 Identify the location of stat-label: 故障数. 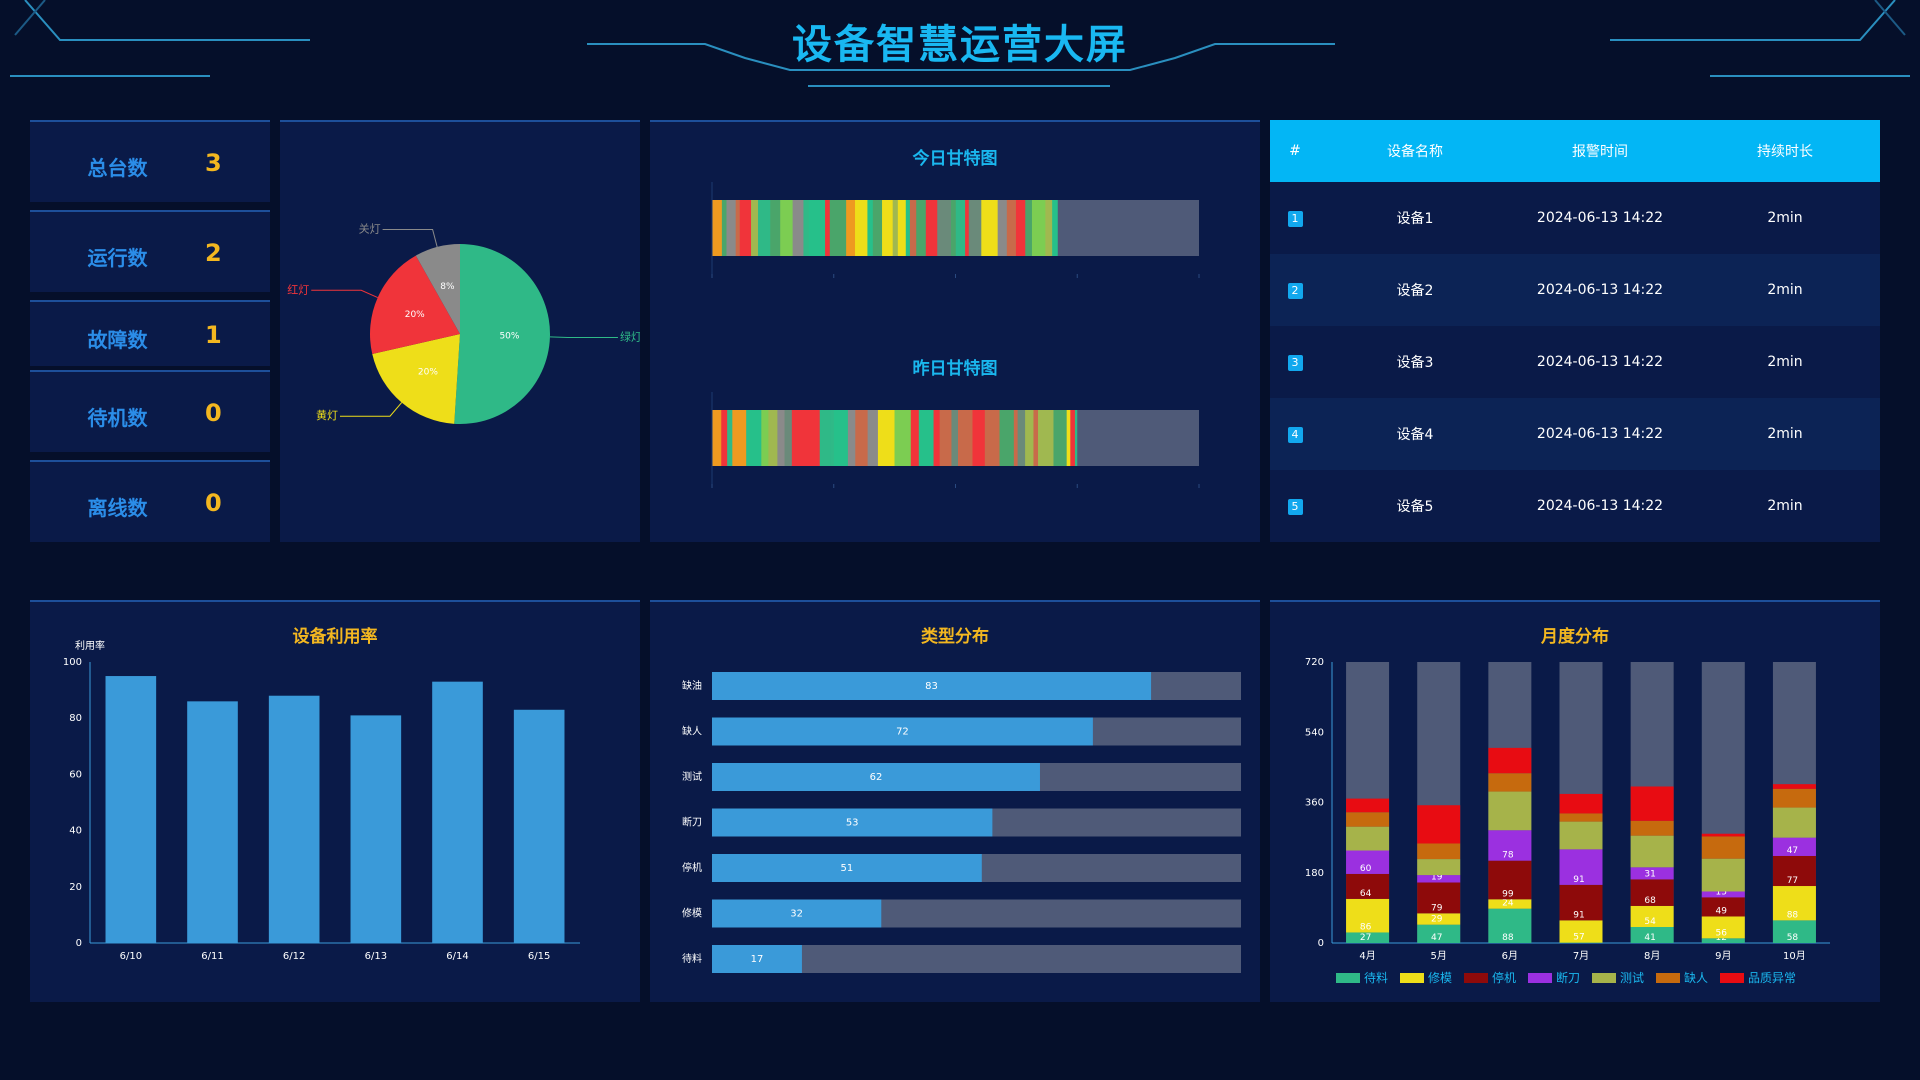
(117, 340).